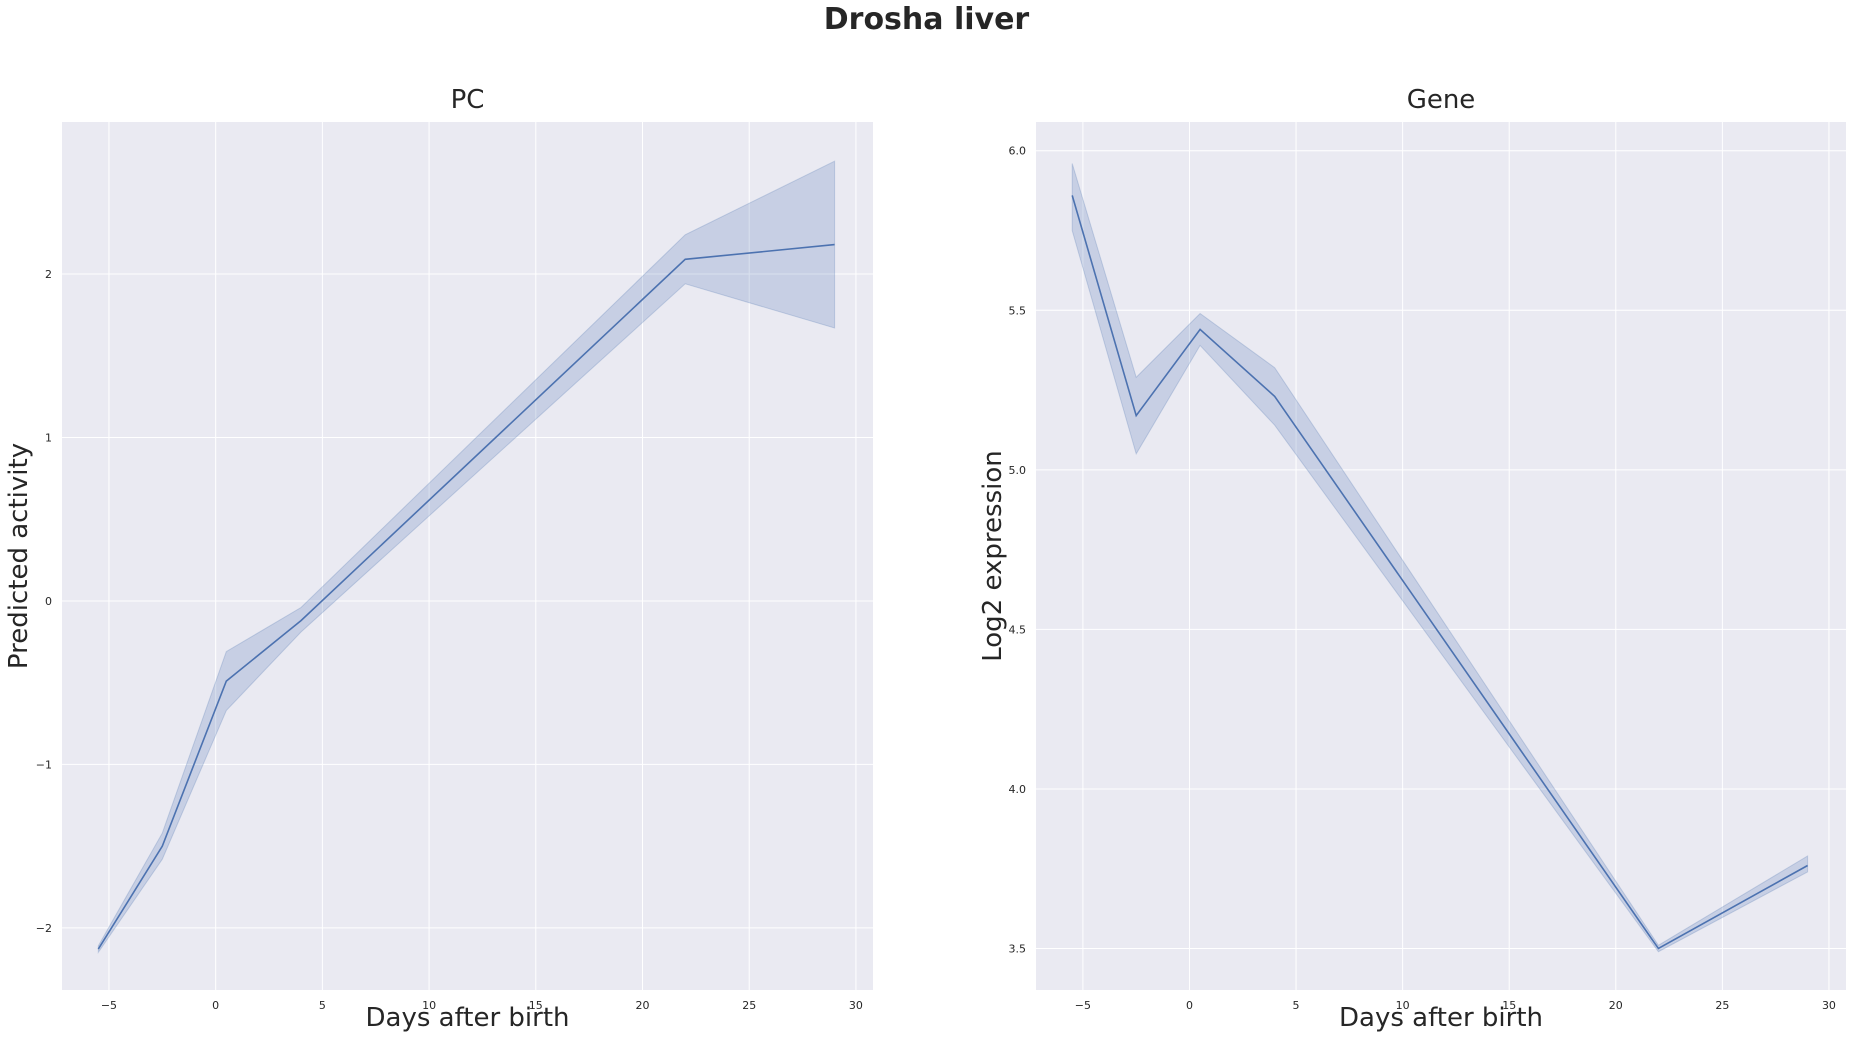 This screenshot has height=1046, width=1853. What do you see at coordinates (44, 928) in the screenshot?
I see `y-tick-label: −2` at bounding box center [44, 928].